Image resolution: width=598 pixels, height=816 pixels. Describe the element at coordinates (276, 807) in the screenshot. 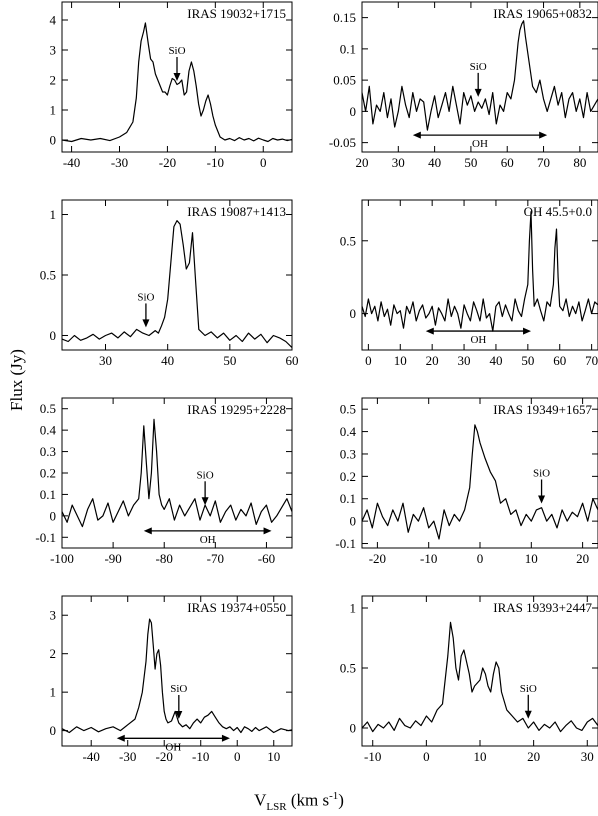

I see `x-axis-label-sub: LSR` at that location.